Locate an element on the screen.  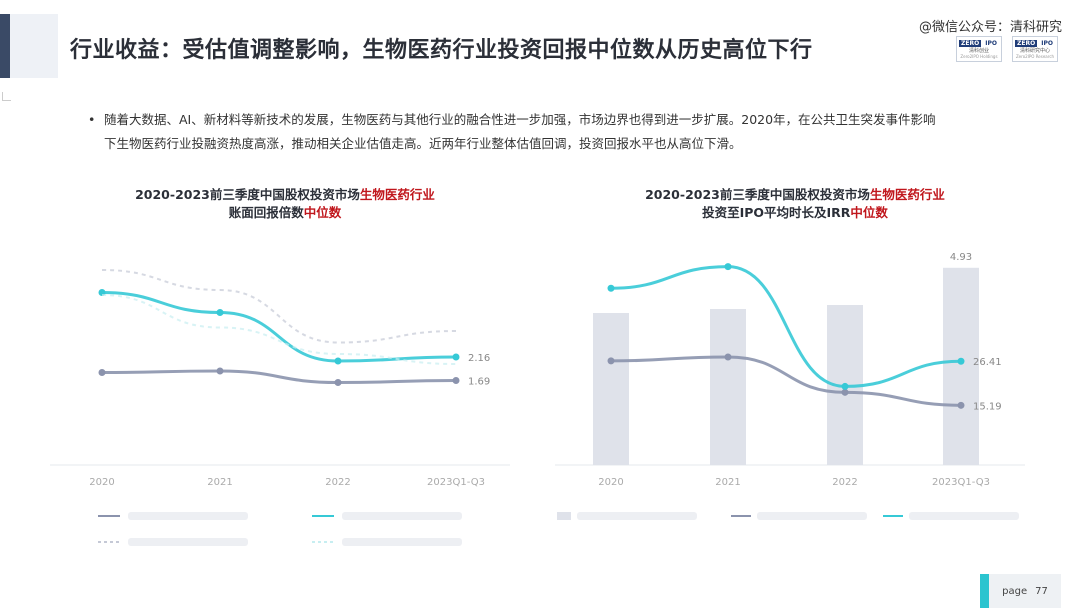
page-accent is located at coordinates (984, 591).